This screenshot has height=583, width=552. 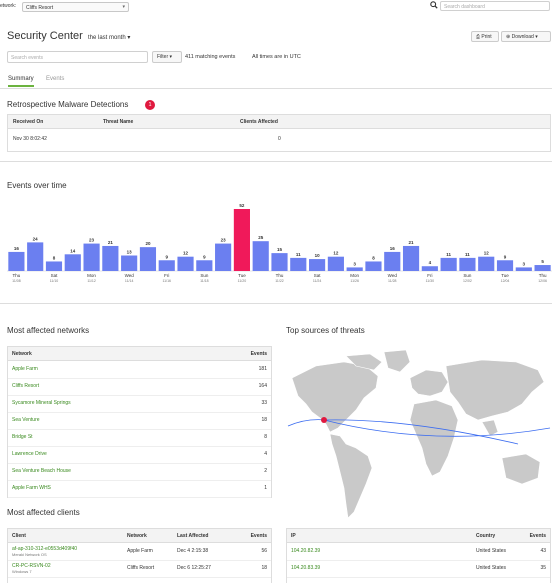 What do you see at coordinates (486, 536) in the screenshot?
I see `col-country: Country` at bounding box center [486, 536].